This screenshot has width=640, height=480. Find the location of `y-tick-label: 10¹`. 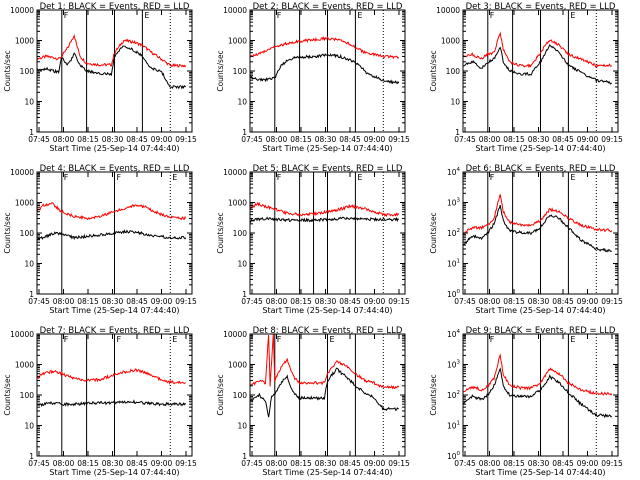

y-tick-label: 10¹ is located at coordinates (453, 426).